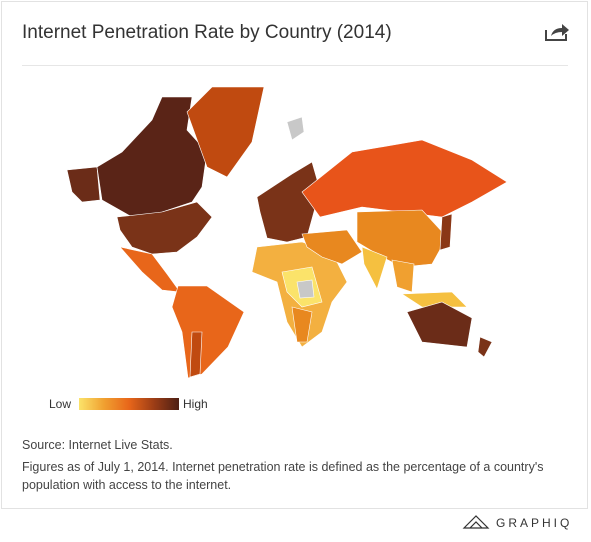 This screenshot has width=591, height=542. Describe the element at coordinates (195, 404) in the screenshot. I see `legend-high-label: High` at that location.